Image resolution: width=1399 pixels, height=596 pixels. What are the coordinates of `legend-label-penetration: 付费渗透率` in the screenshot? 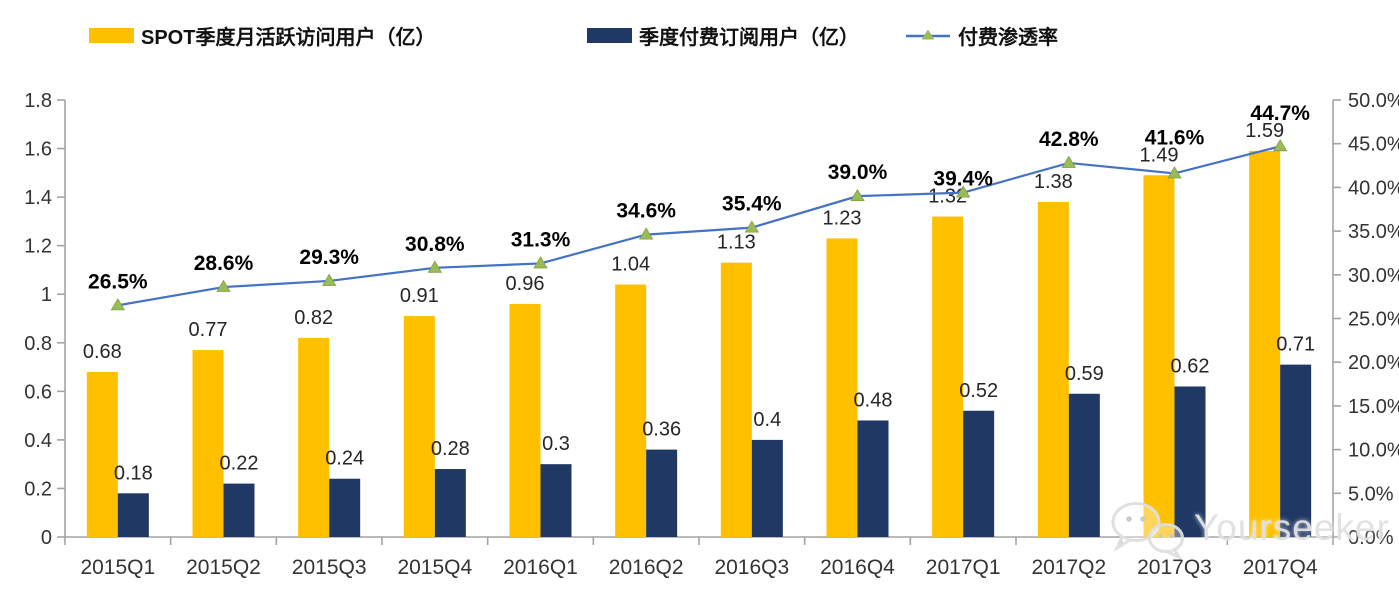 It's located at (1008, 38).